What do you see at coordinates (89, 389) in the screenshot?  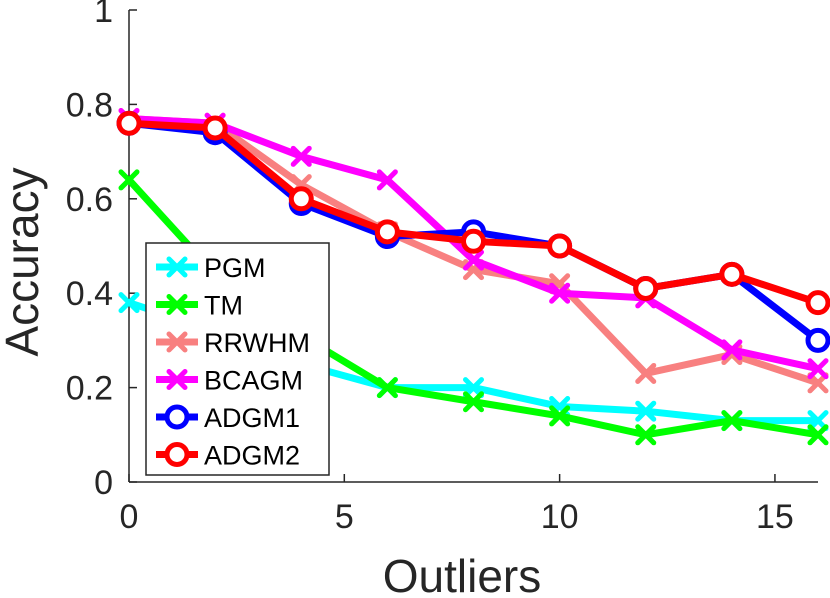 I see `y-tick-label: 0.2` at bounding box center [89, 389].